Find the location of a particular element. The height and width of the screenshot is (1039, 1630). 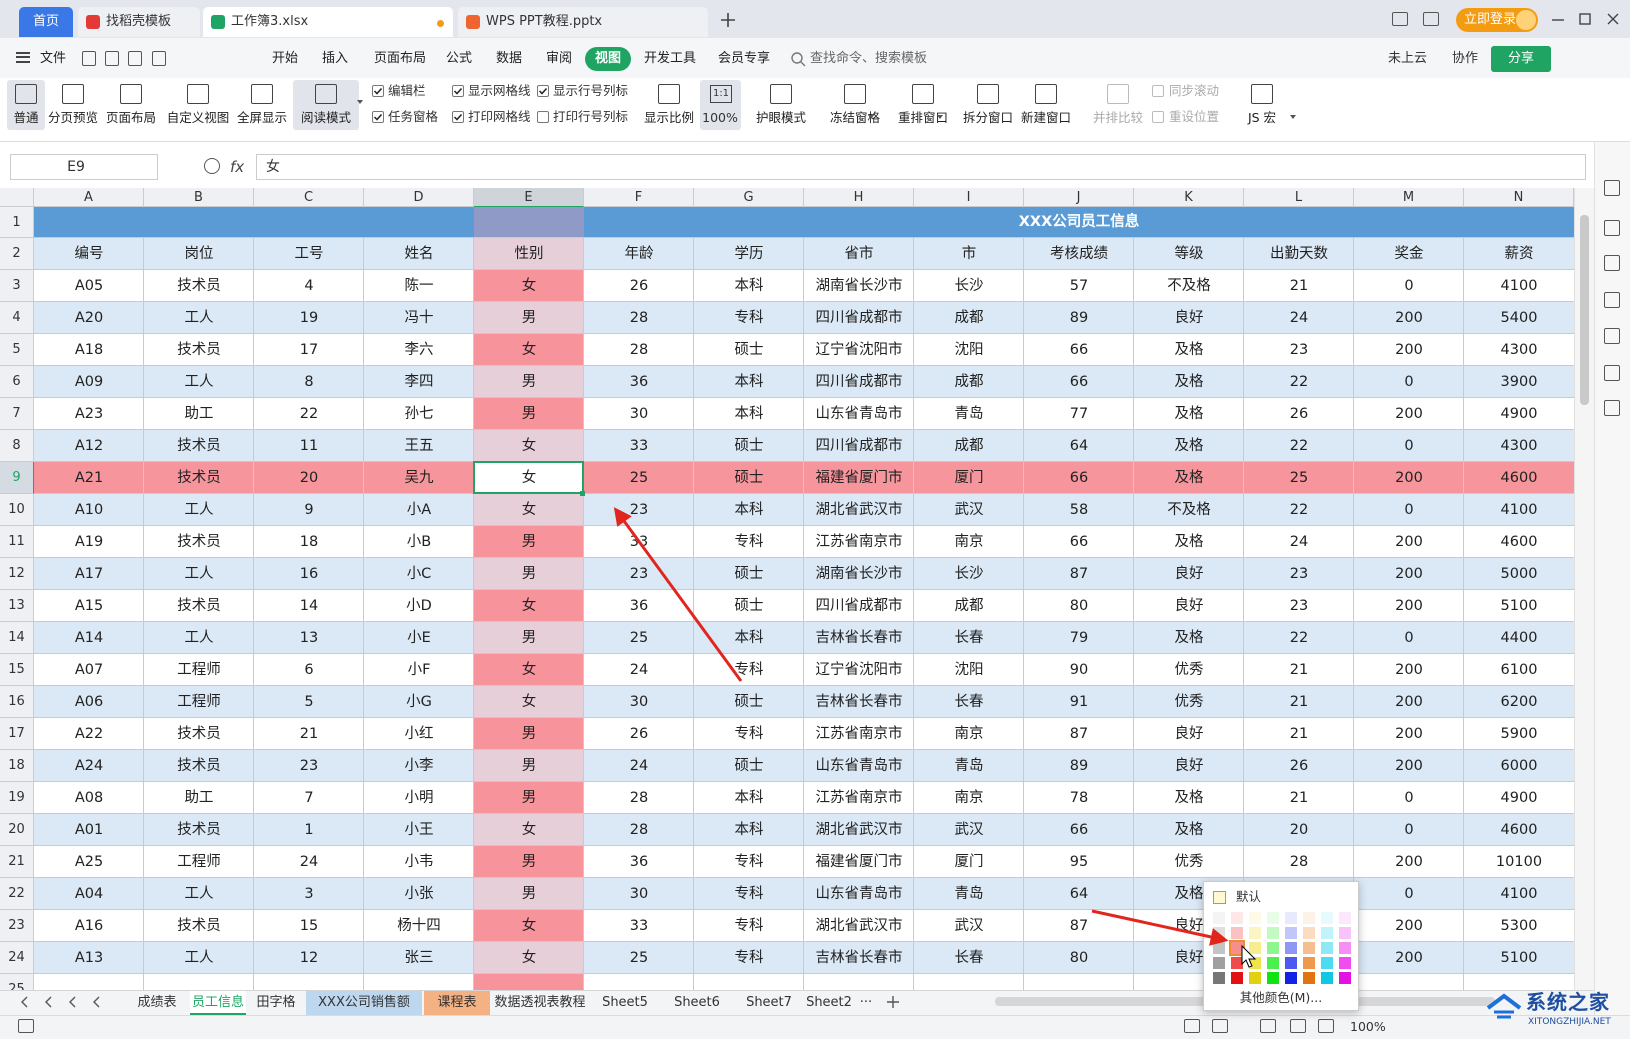

row-header: 10 is located at coordinates (17, 510).